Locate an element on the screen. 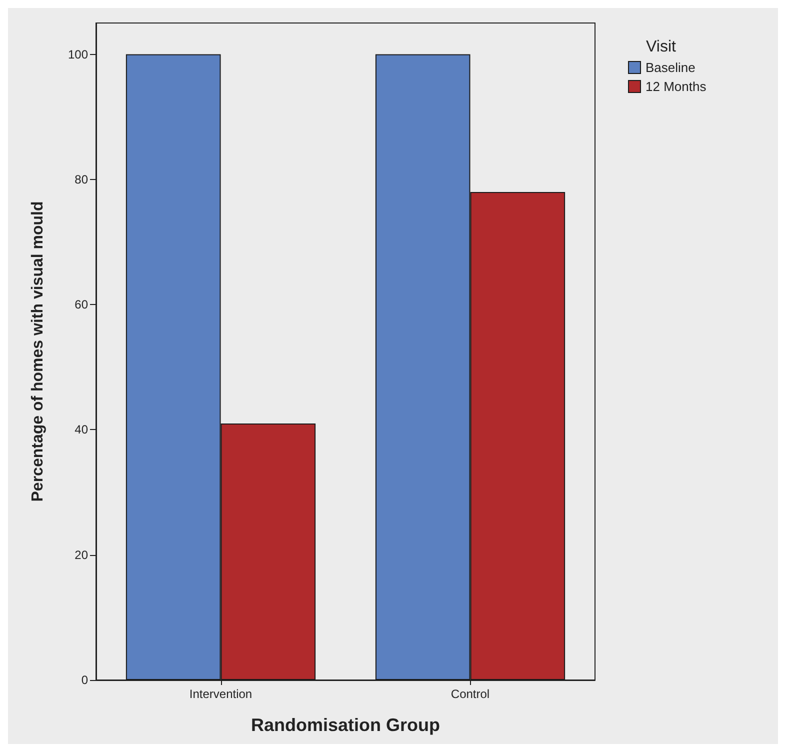 Image resolution: width=786 pixels, height=752 pixels. y-tick-label: 20 is located at coordinates (81, 555).